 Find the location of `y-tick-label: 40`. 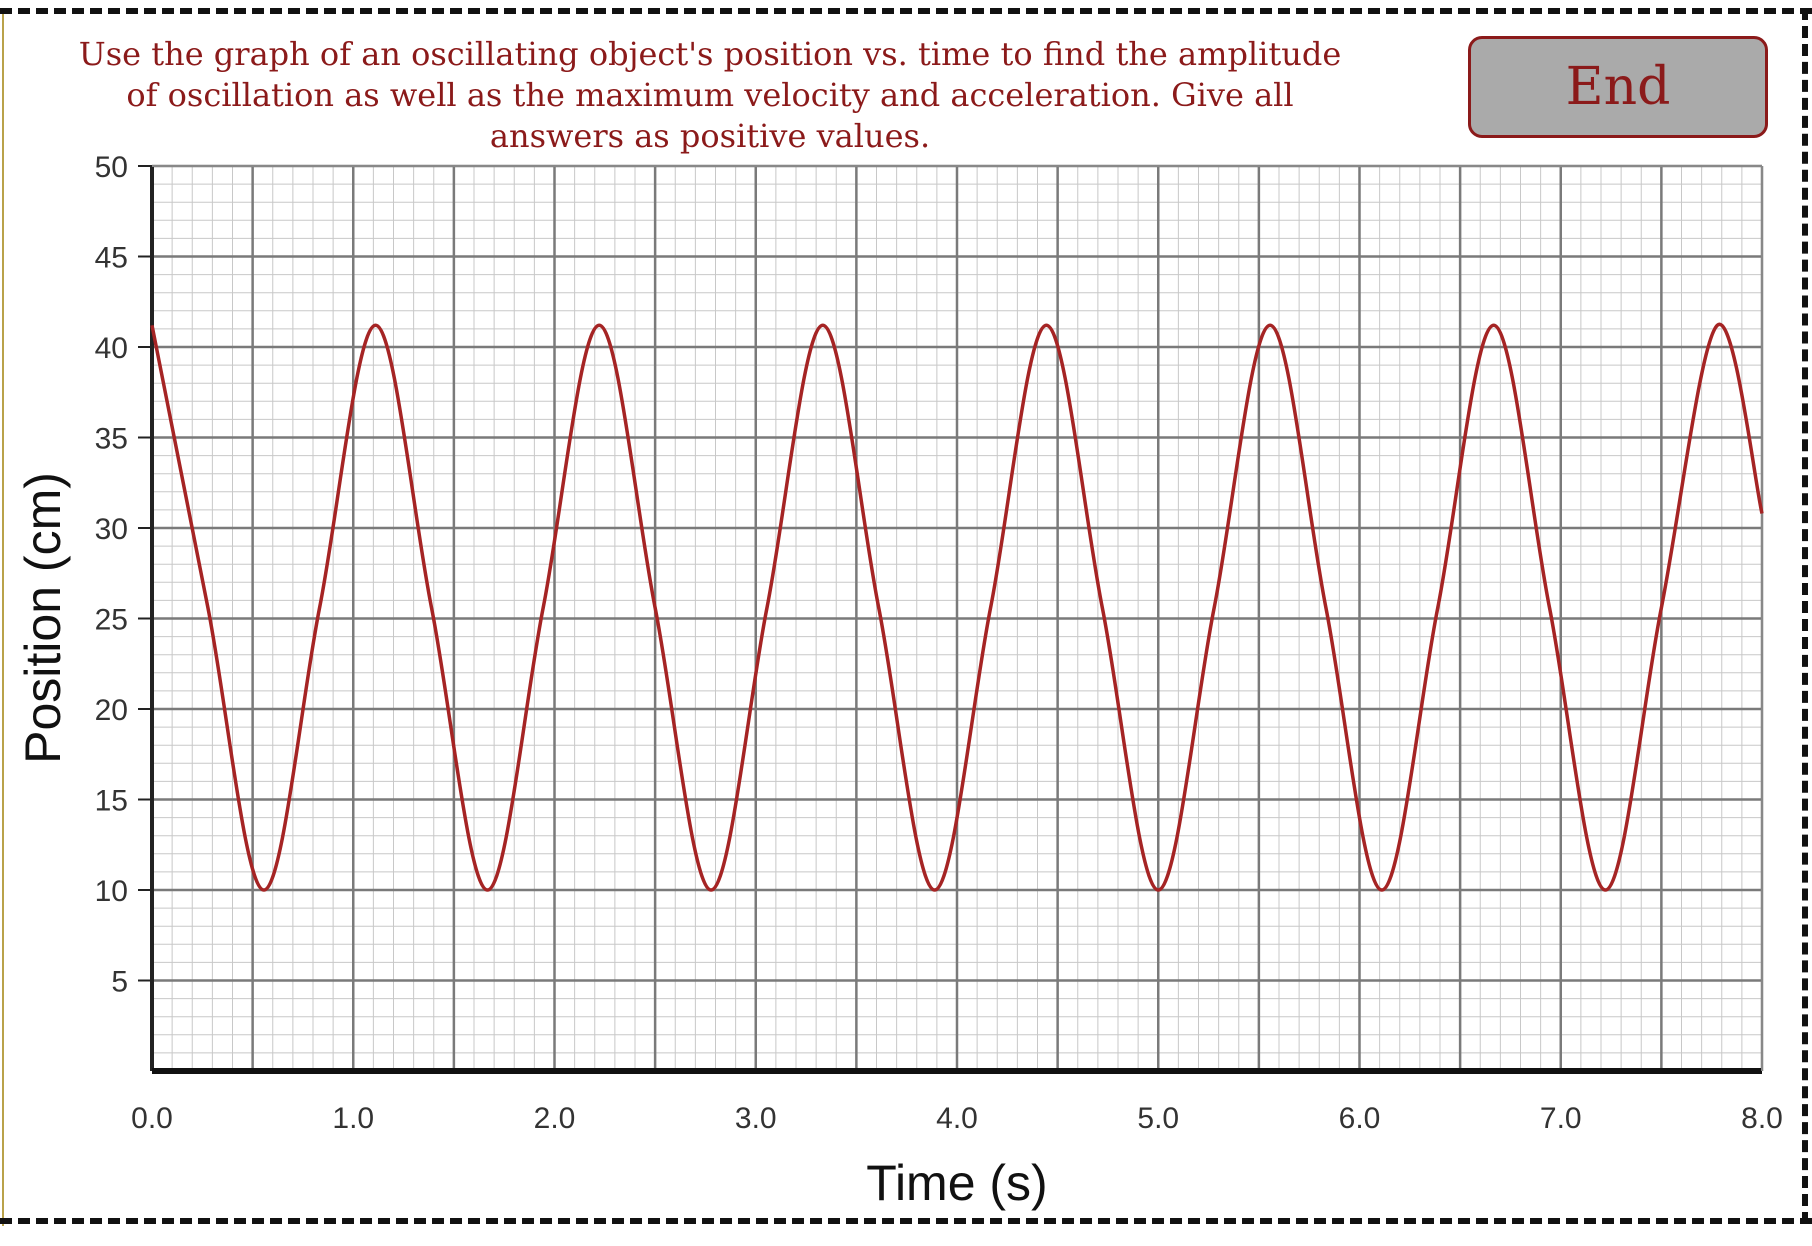

y-tick-label: 40 is located at coordinates (111, 348).